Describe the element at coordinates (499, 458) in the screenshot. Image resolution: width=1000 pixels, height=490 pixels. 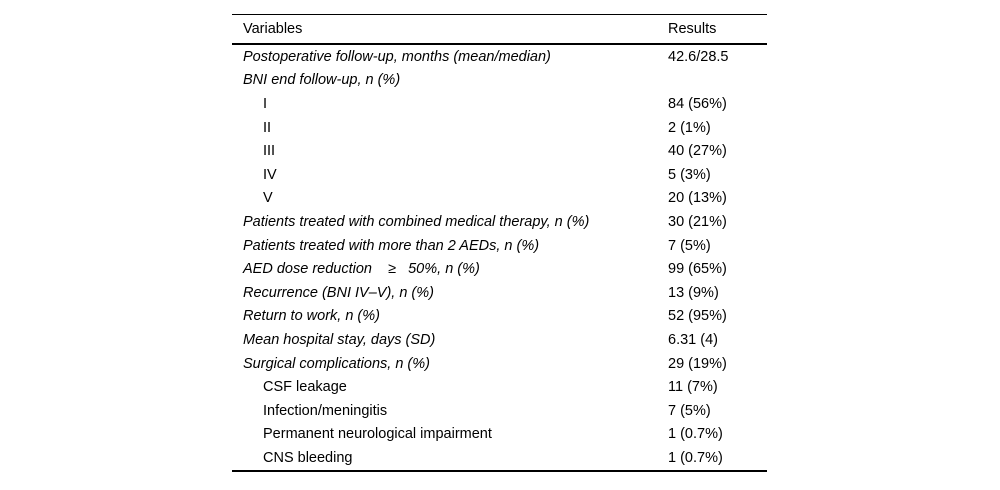
I see `table-row: CNS bleeding 1 (0.7%)` at that location.